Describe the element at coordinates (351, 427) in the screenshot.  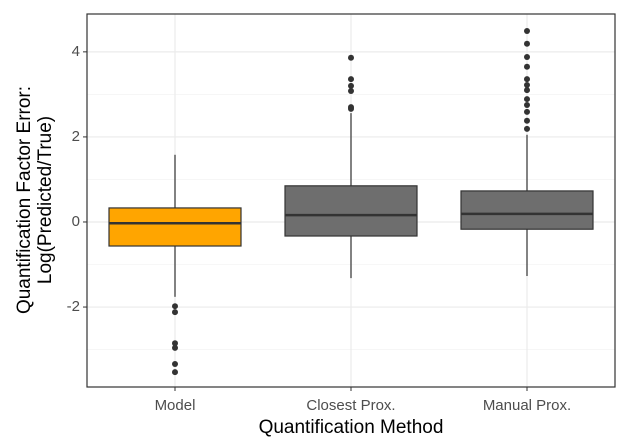
I see `x-axis-title: Quantification Method` at that location.